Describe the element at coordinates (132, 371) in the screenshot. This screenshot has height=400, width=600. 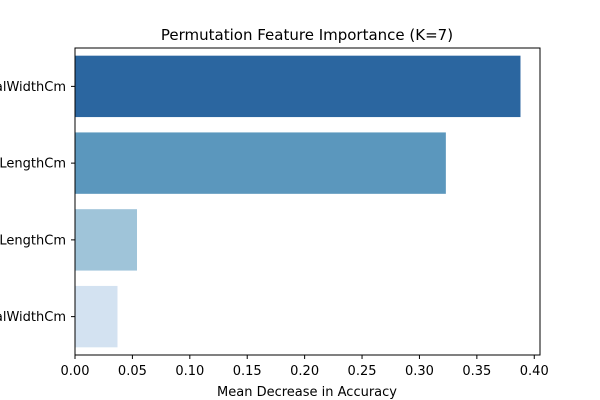
I see `x-tick-label: 0.05` at that location.